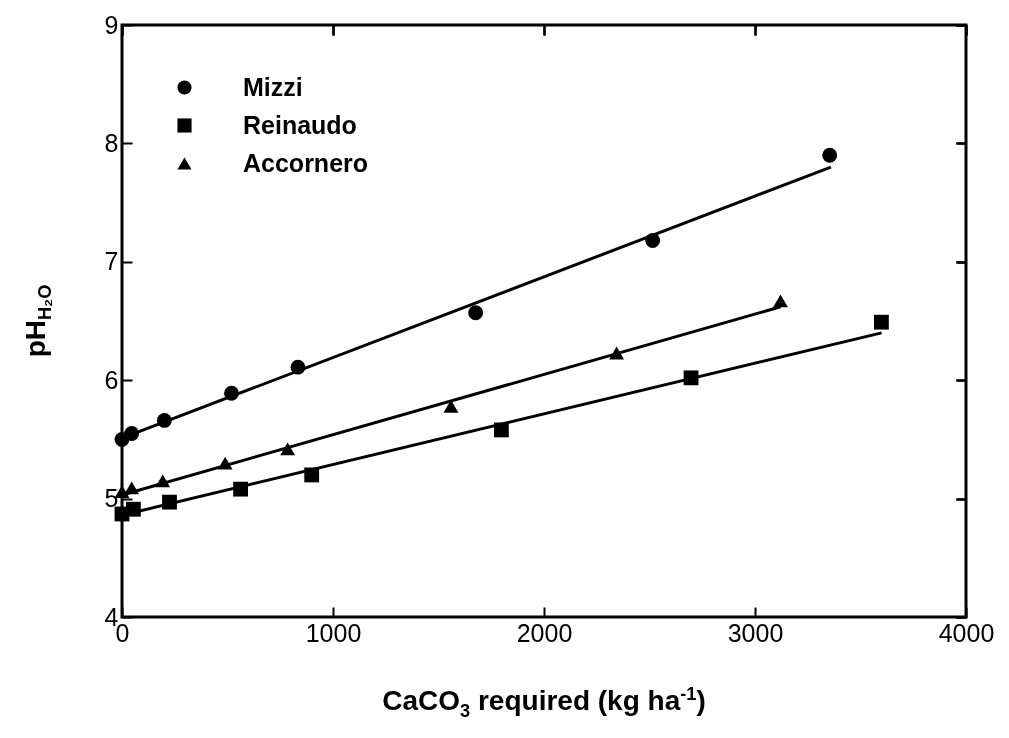 The width and height of the screenshot is (1009, 738). I want to click on y-tick-label: 9, so click(111, 24).